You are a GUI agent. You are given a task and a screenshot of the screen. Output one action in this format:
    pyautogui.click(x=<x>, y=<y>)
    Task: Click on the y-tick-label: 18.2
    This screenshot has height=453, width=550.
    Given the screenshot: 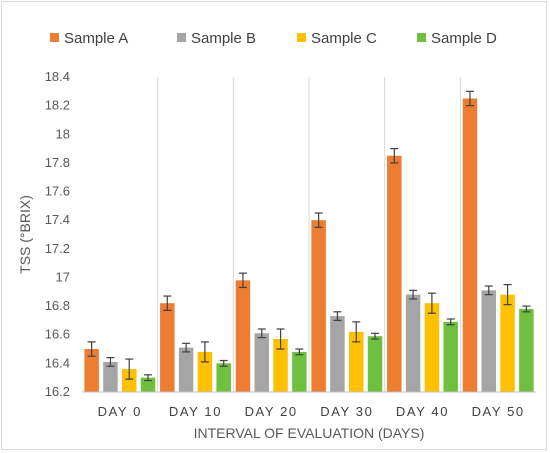 What is the action you would take?
    pyautogui.click(x=57, y=105)
    